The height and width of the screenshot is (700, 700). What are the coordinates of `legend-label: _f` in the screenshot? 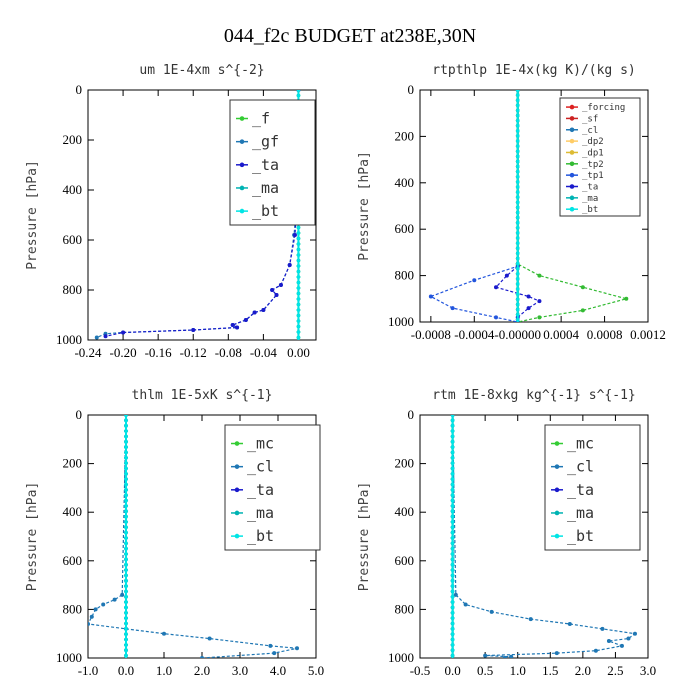 It's located at (261, 119).